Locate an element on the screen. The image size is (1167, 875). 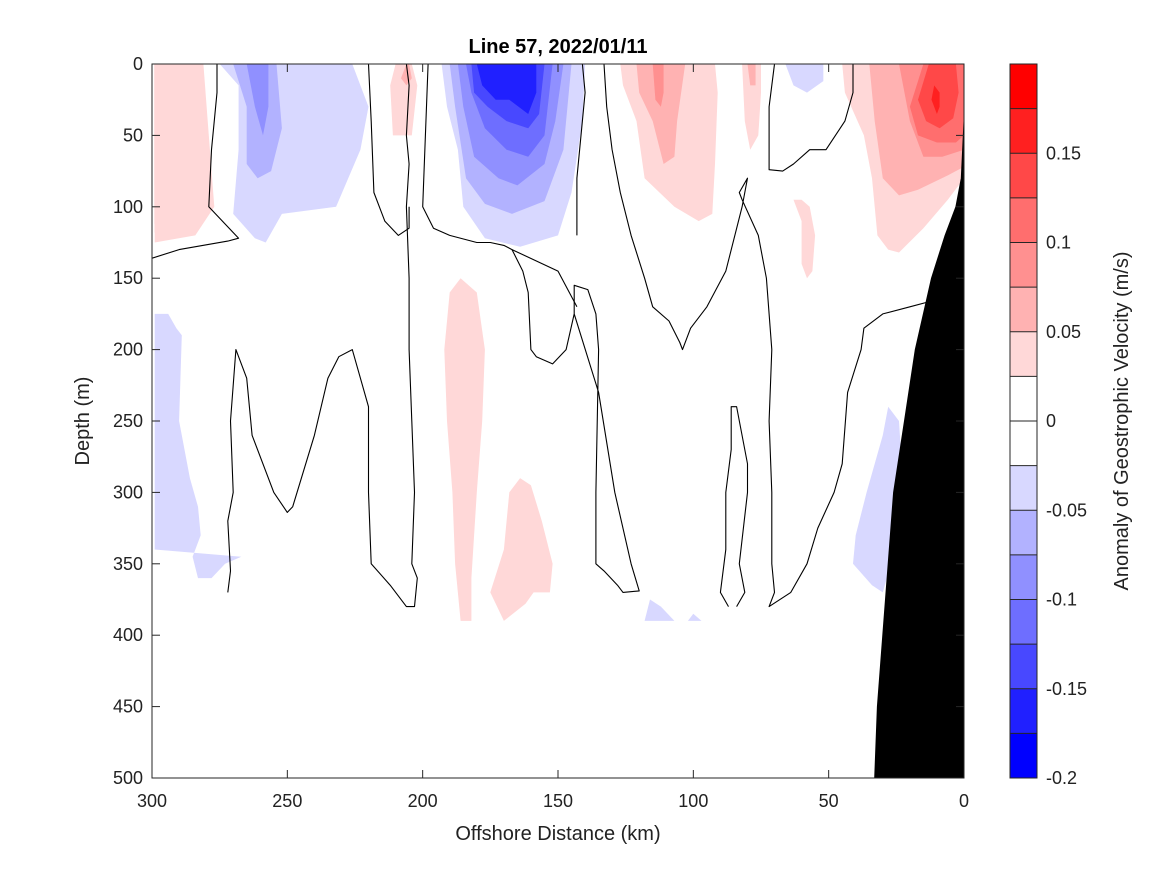
y-tick-label: 150 is located at coordinates (128, 278).